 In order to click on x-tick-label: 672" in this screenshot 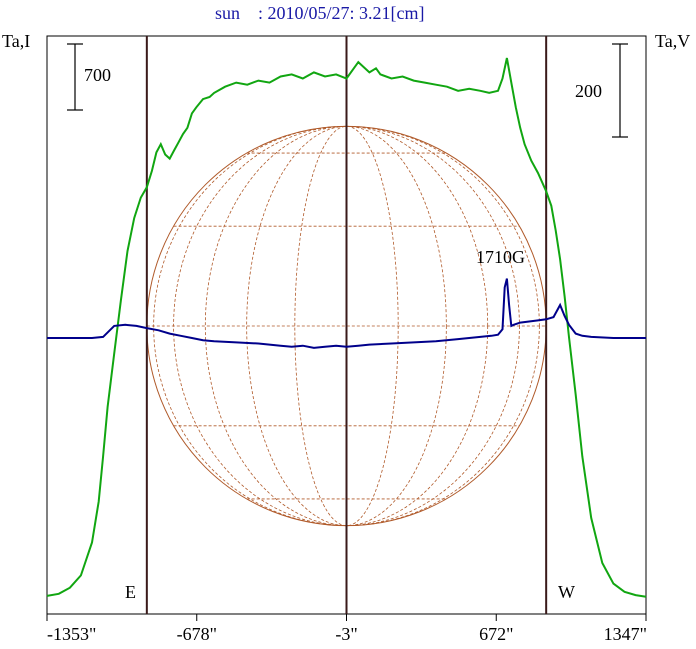, I will do `click(496, 634)`.